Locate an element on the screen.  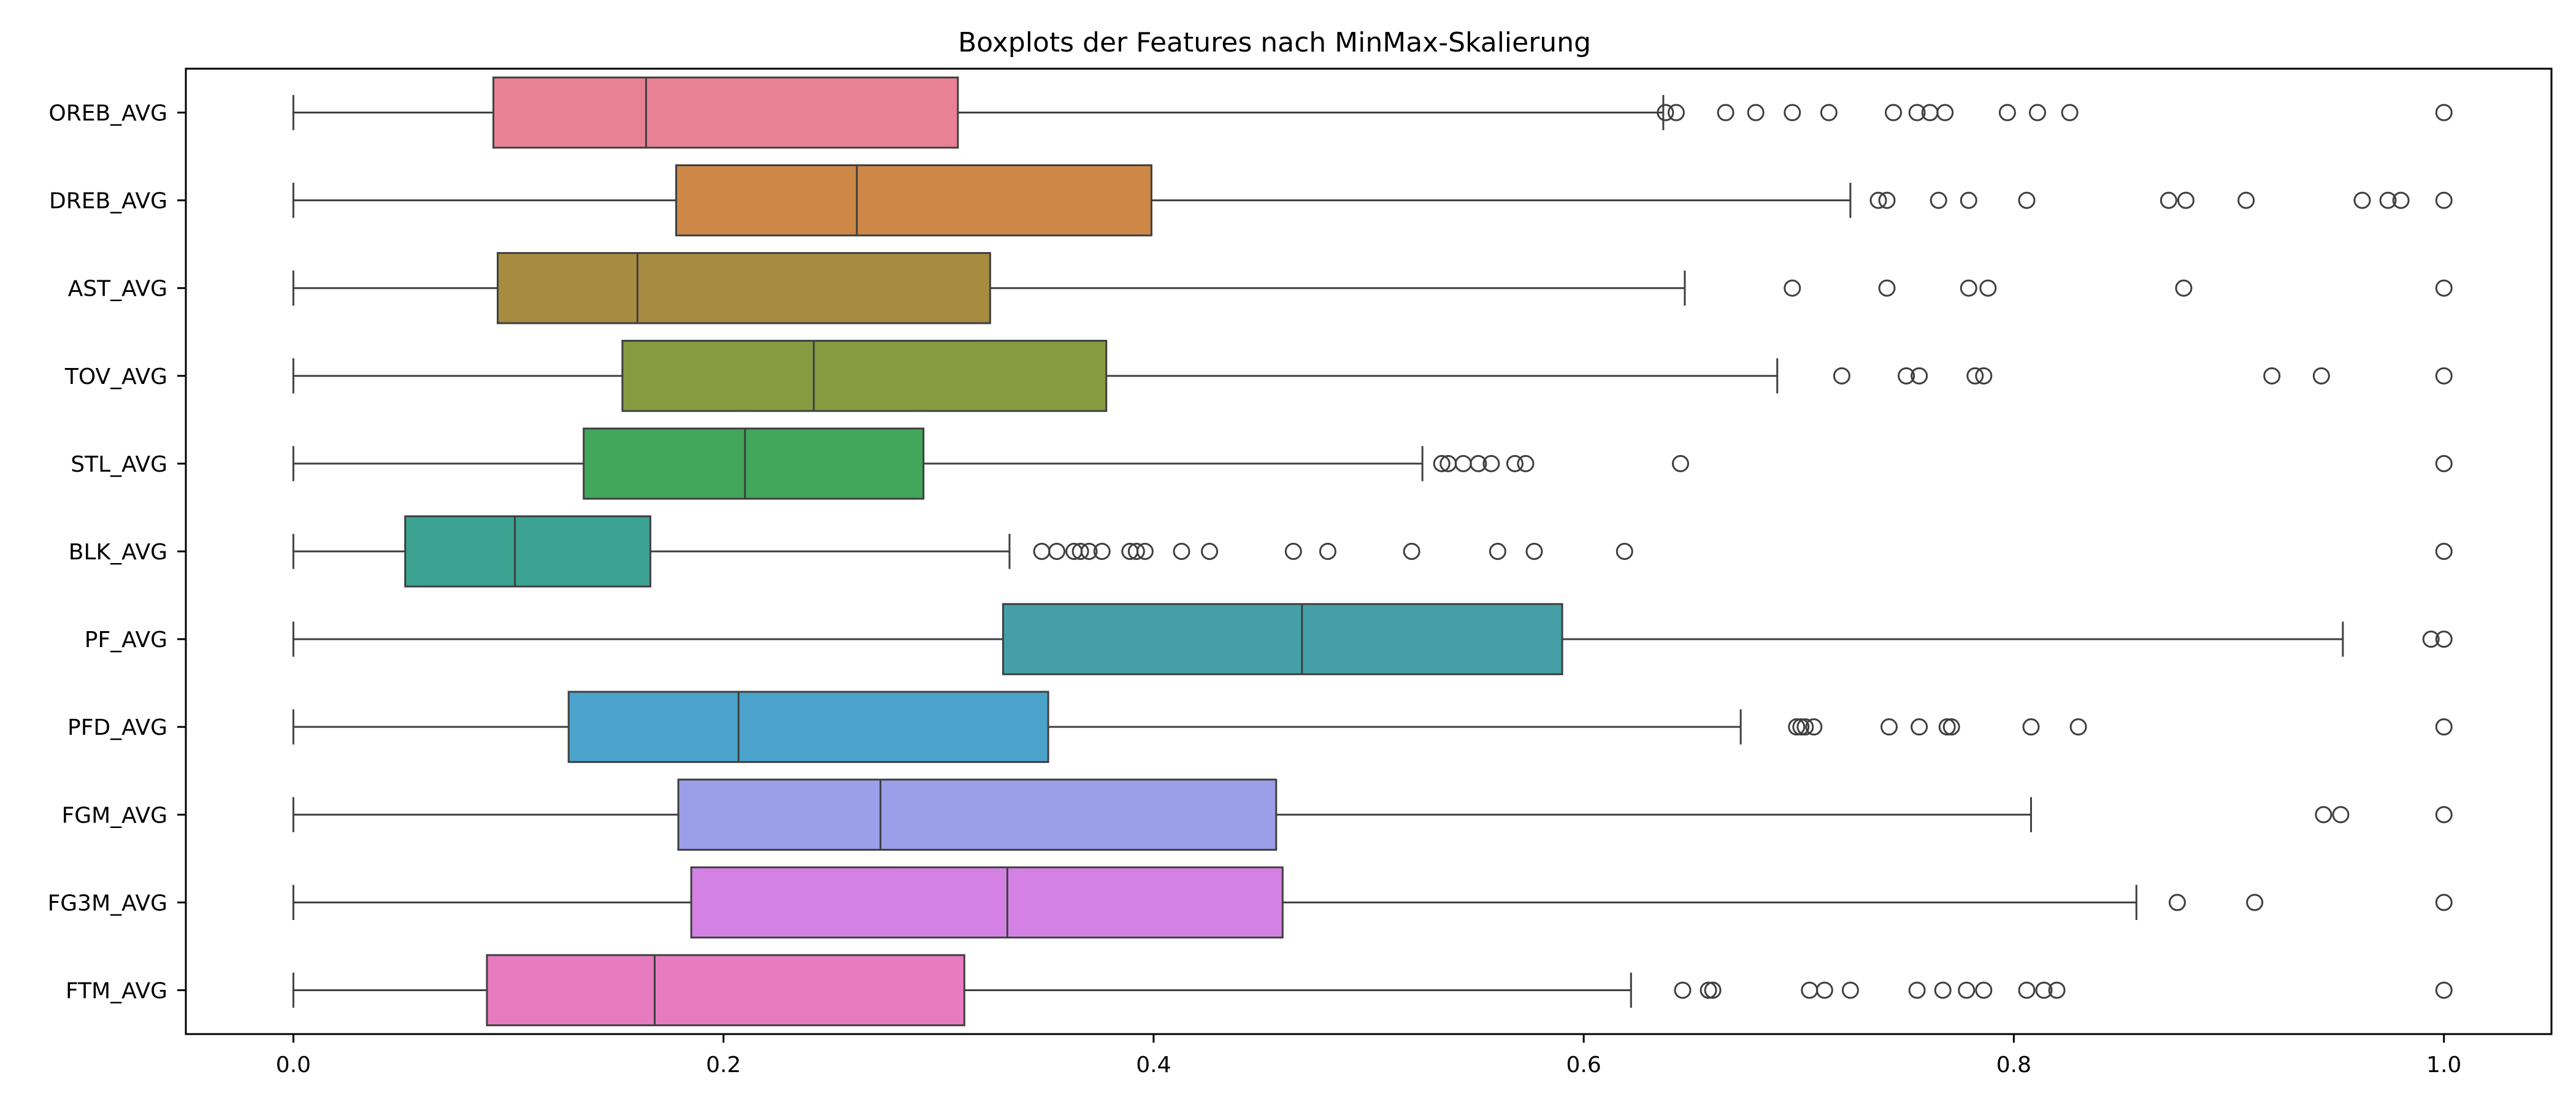
y-tick-label-pfd-avg: PFD_AVG is located at coordinates (117, 727).